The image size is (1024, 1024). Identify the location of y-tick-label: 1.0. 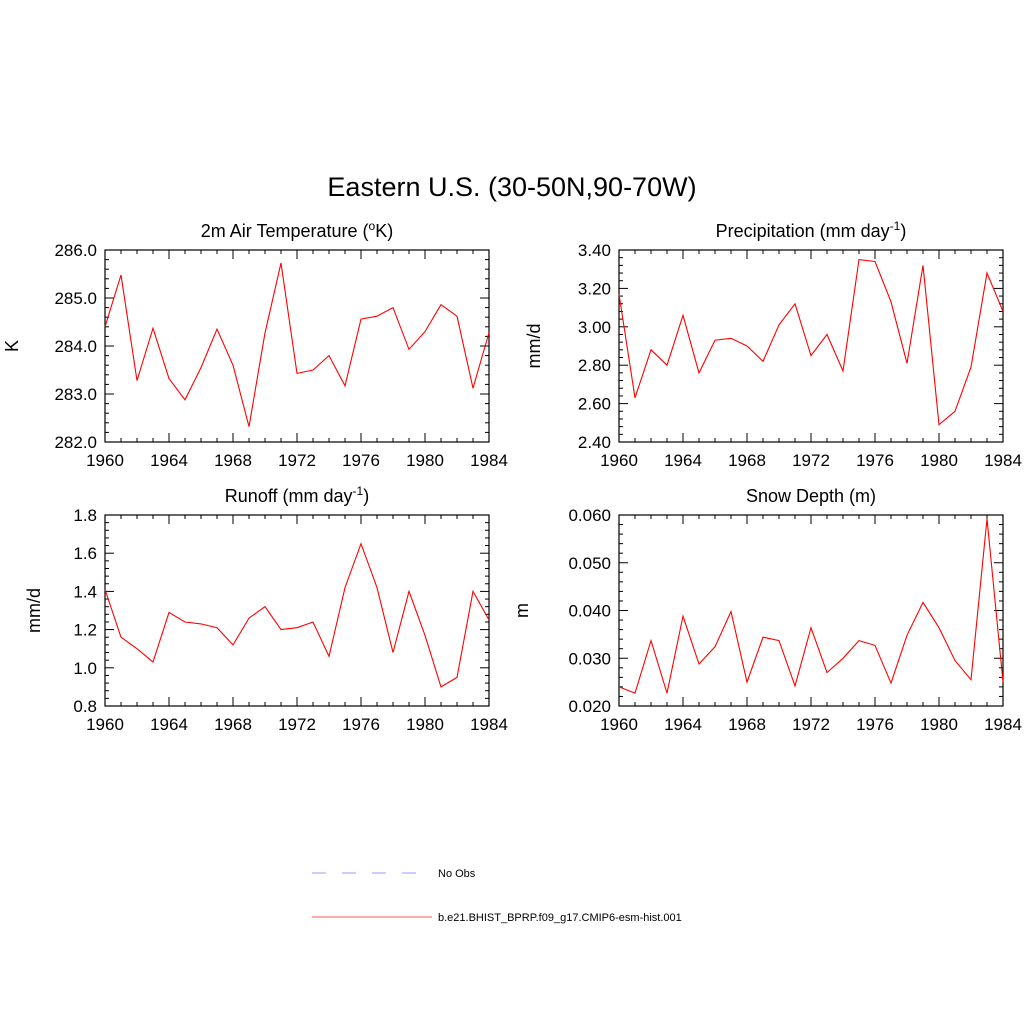
(85, 668).